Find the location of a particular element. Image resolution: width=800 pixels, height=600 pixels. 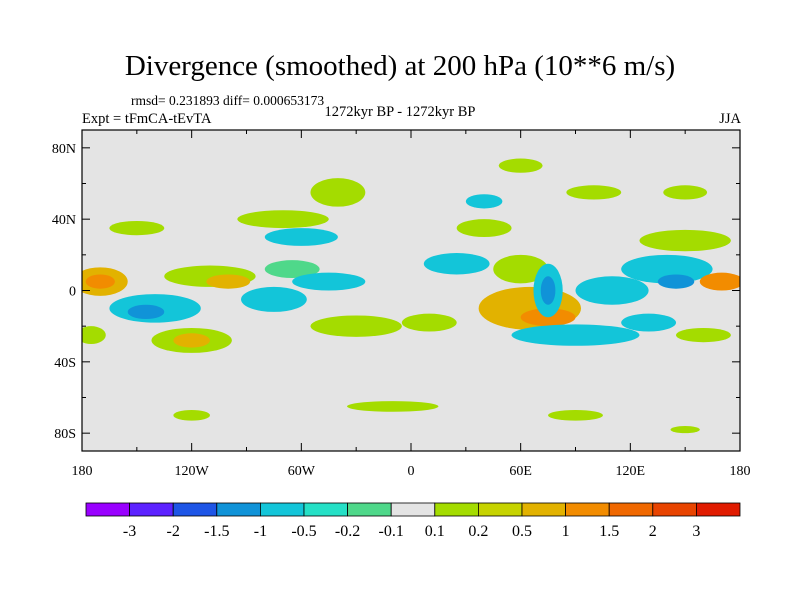

colorbar-label: 0.1 is located at coordinates (435, 531).